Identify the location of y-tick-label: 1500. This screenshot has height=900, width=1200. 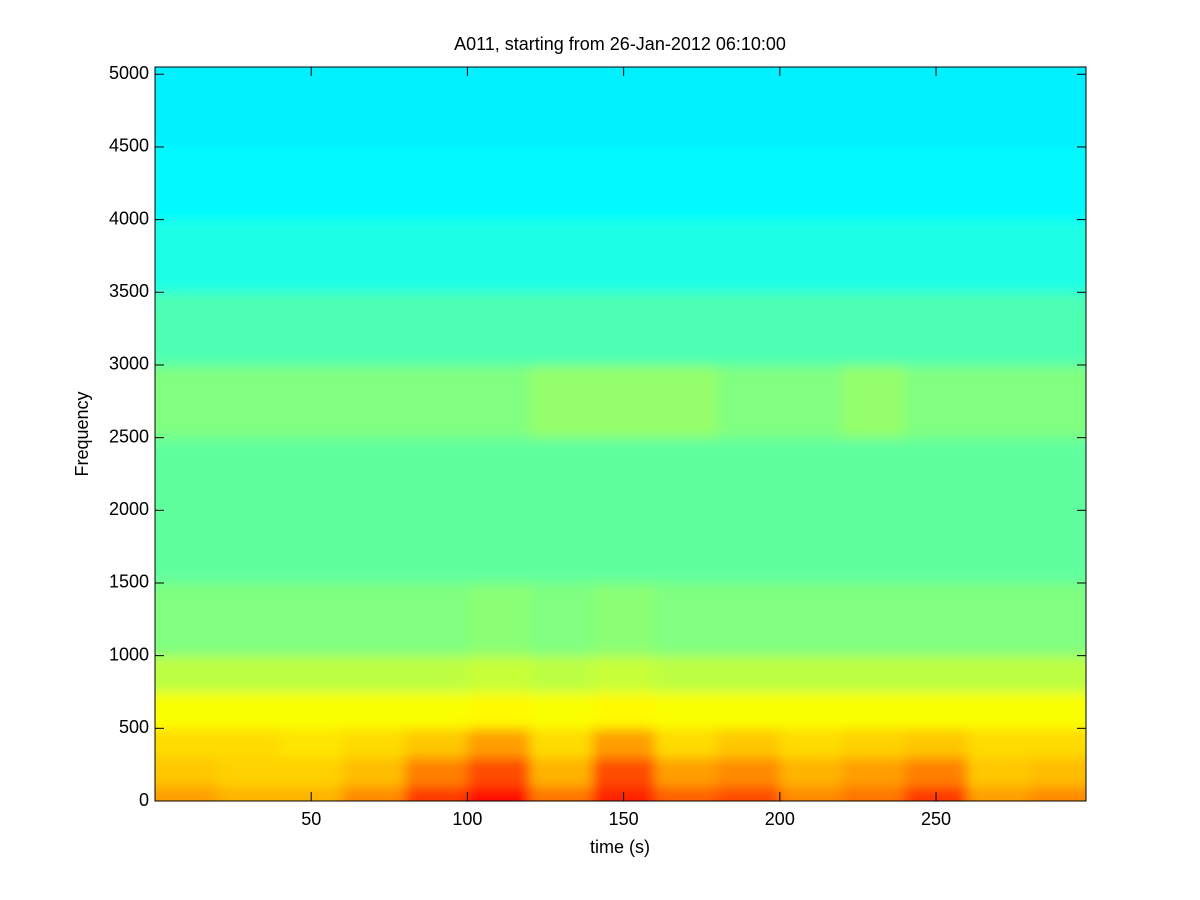
(129, 582).